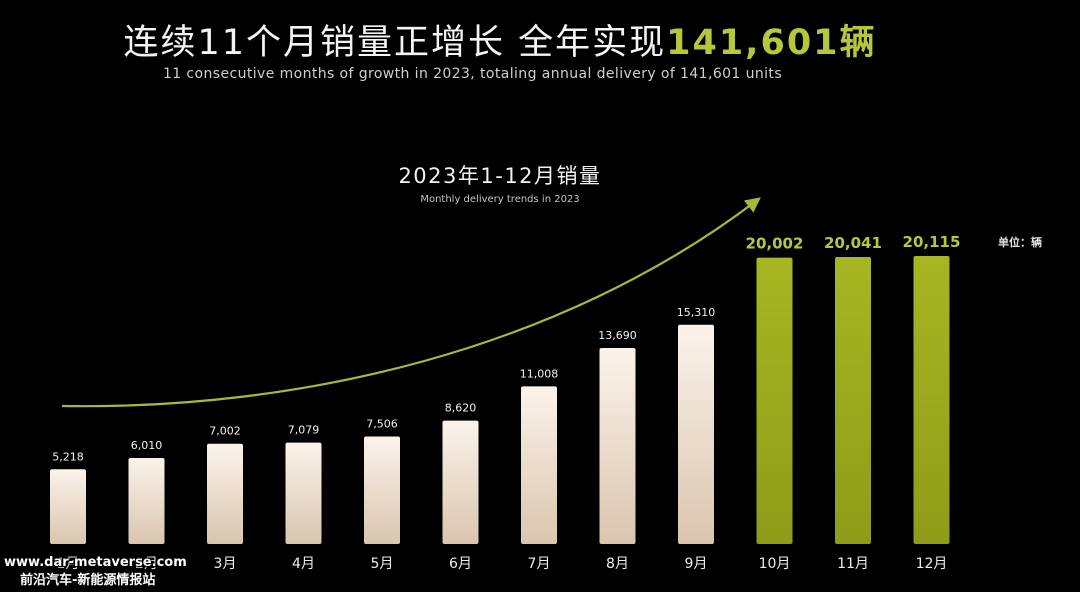  Describe the element at coordinates (753, 43) in the screenshot. I see `headline-highlight: 141,601` at that location.